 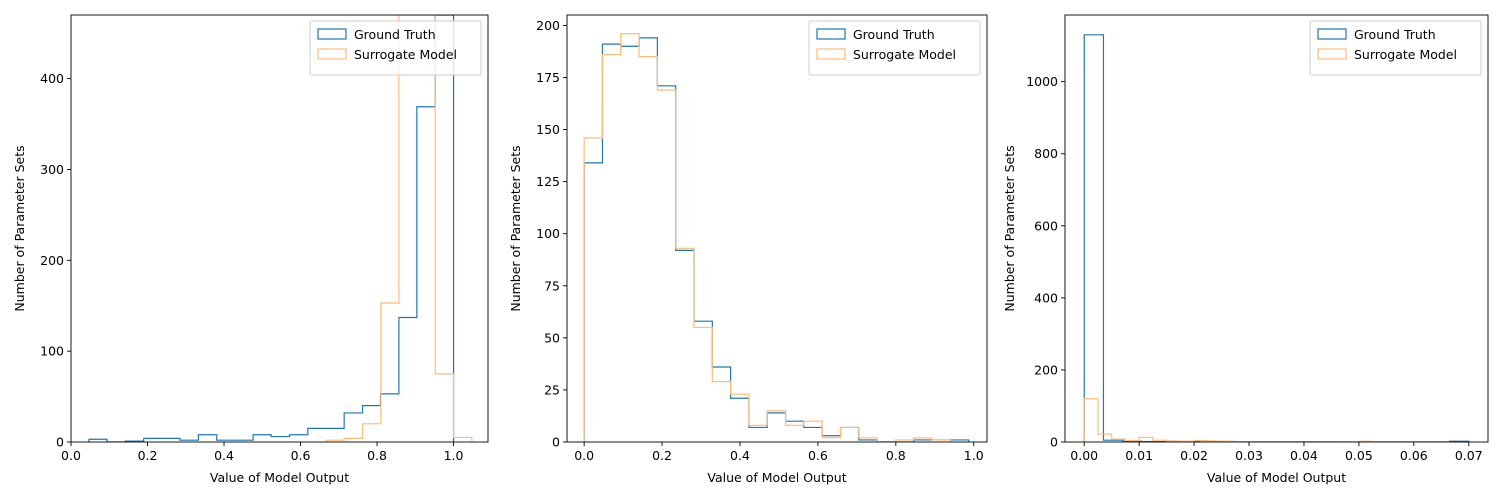 What do you see at coordinates (1359, 455) in the screenshot?
I see `x-tick-label: 0.05` at bounding box center [1359, 455].